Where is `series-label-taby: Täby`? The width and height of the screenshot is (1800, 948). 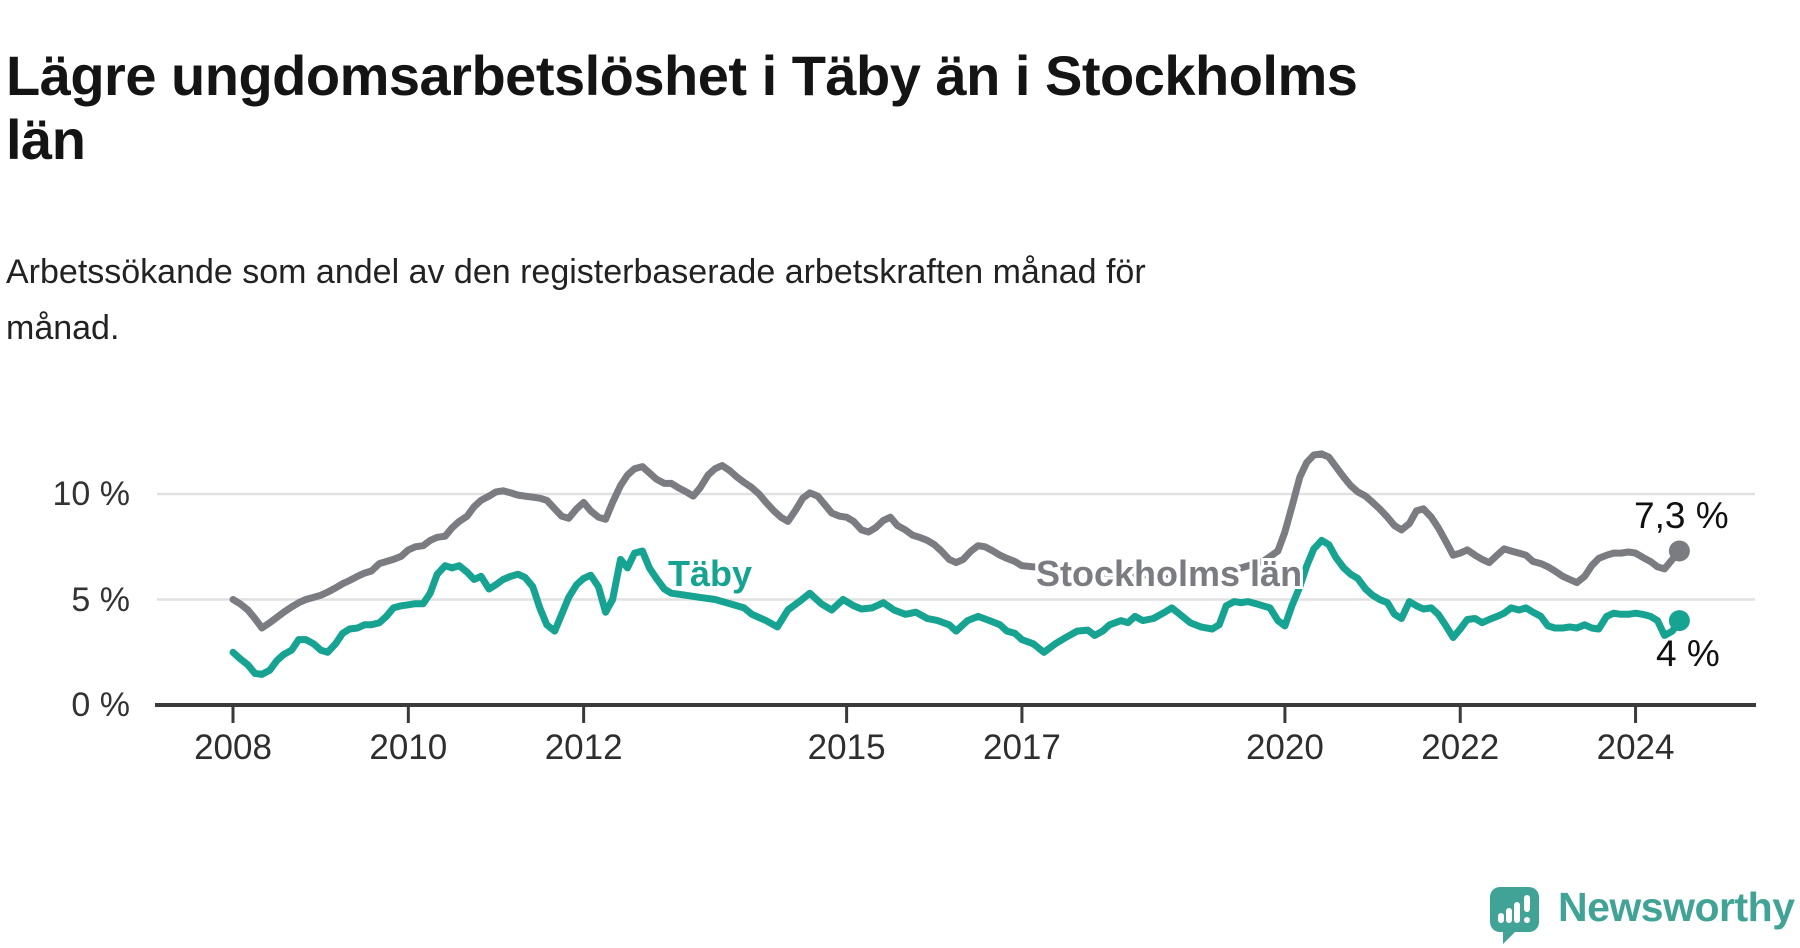 series-label-taby: Täby is located at coordinates (710, 573).